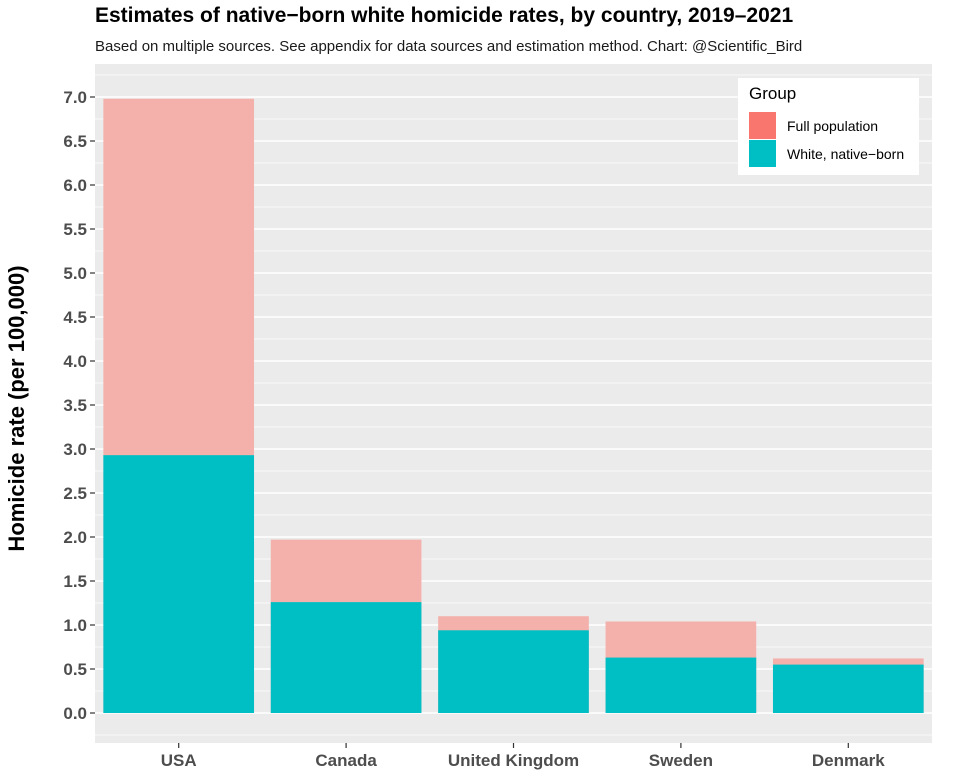 This screenshot has width=961, height=777. What do you see at coordinates (75, 449) in the screenshot?
I see `y-tick-label: 3.0` at bounding box center [75, 449].